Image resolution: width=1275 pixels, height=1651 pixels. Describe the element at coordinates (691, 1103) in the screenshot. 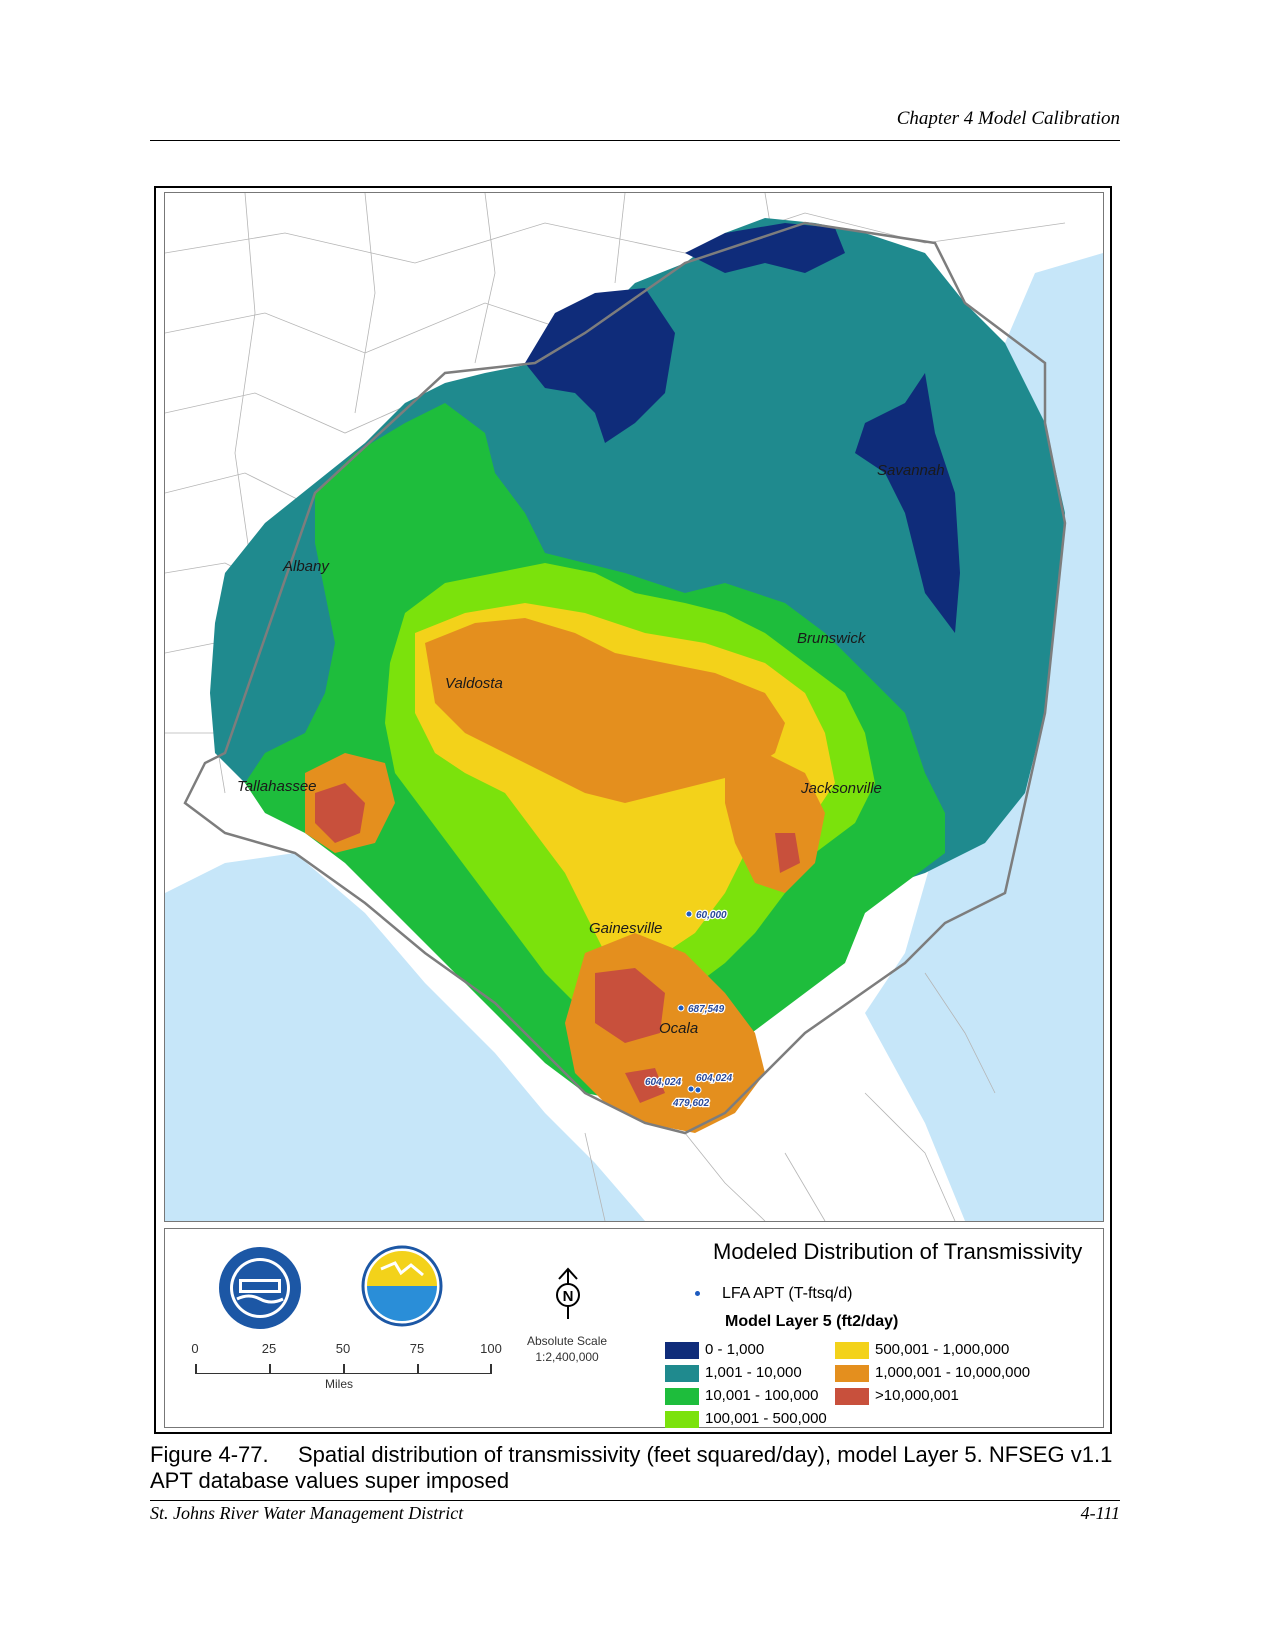

I see `apt-point-label: 479,602` at that location.